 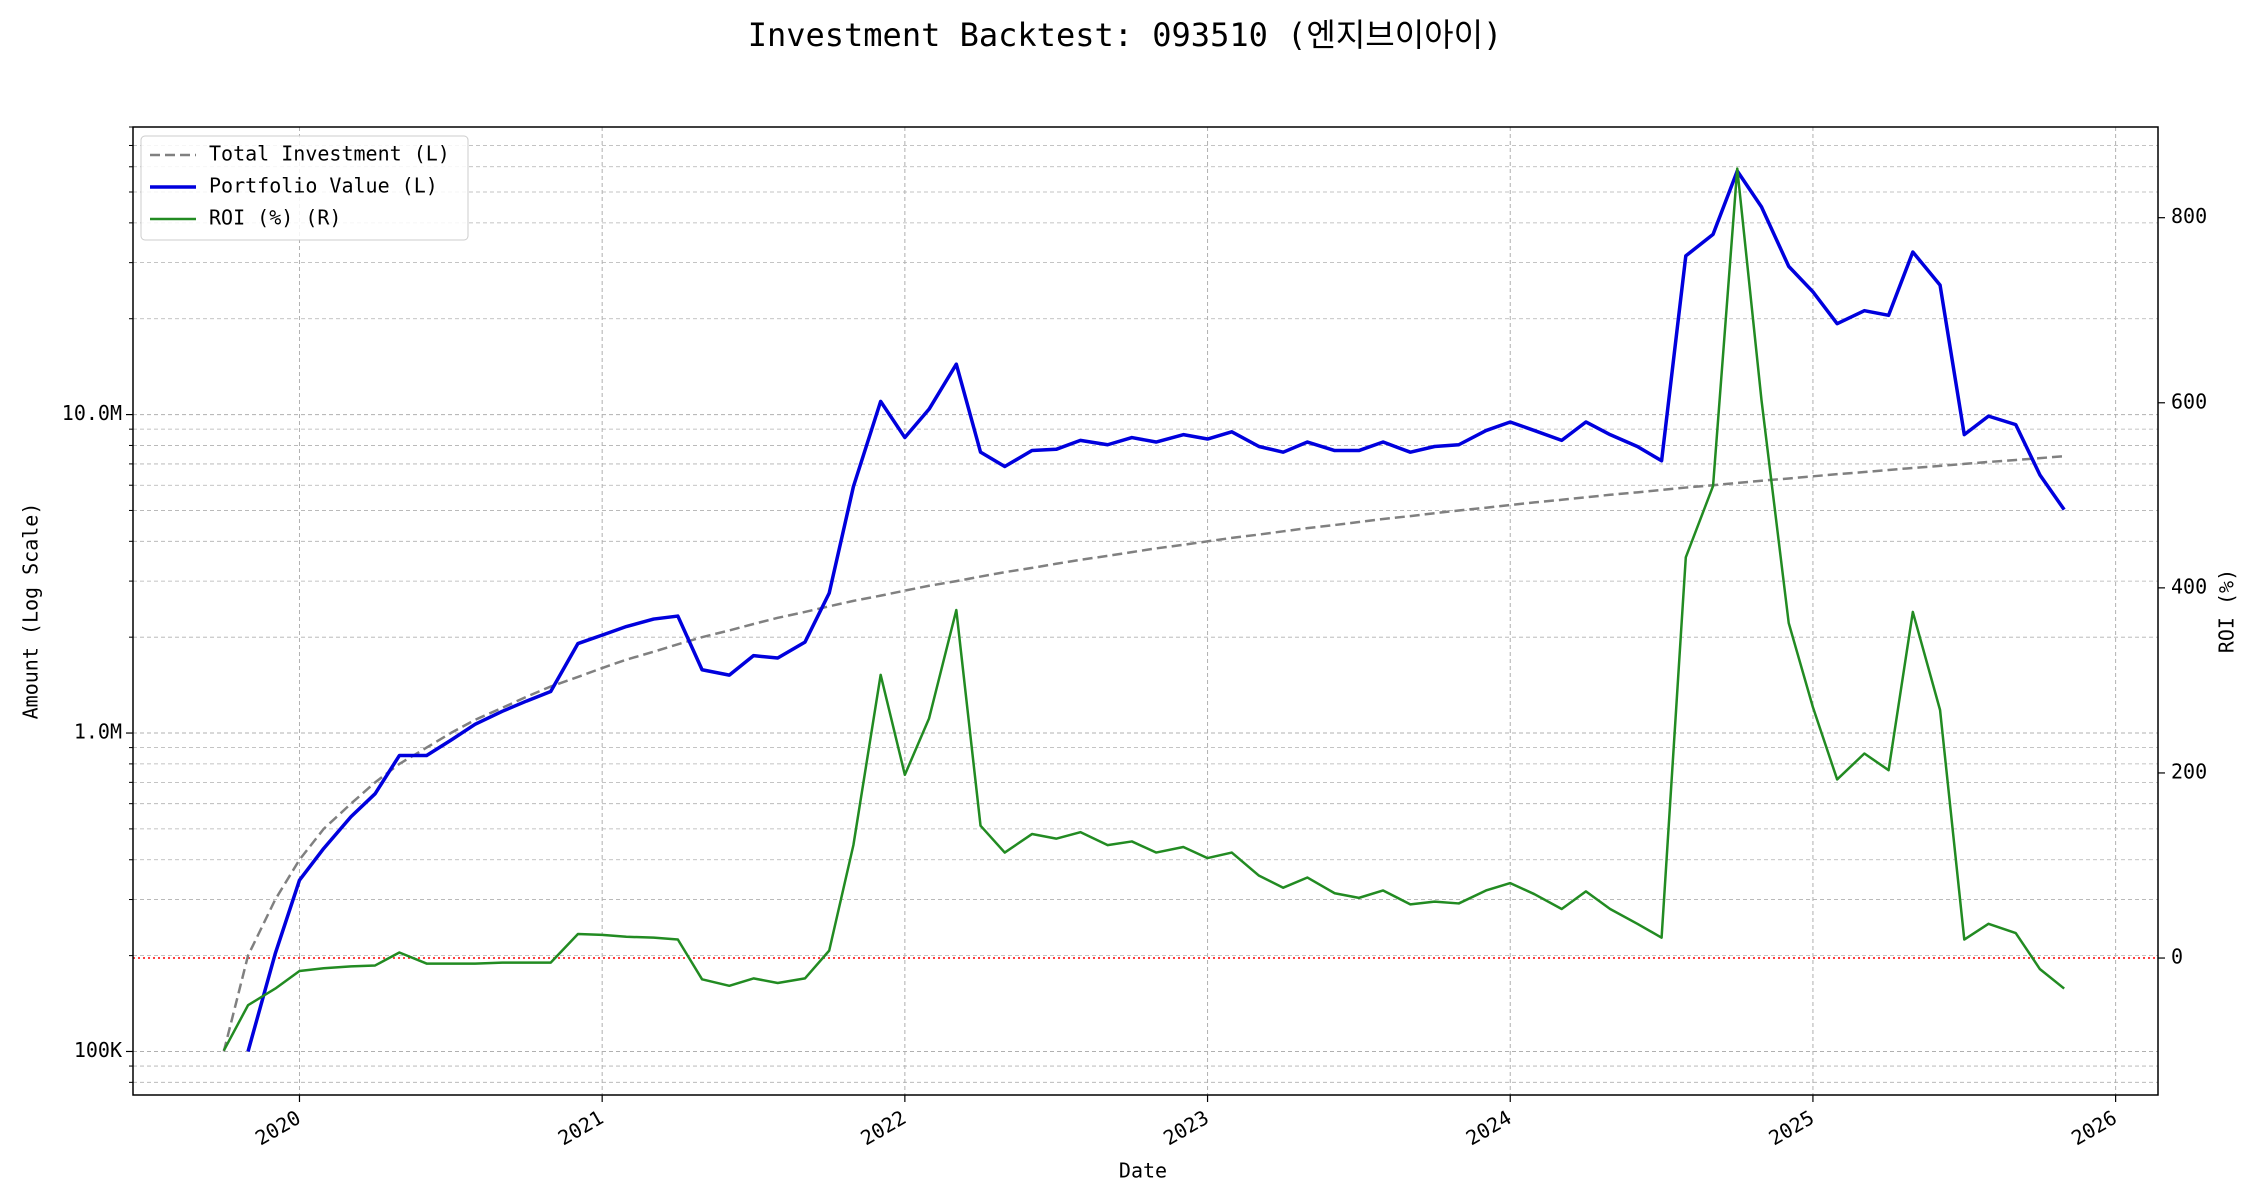 What do you see at coordinates (2177, 957) in the screenshot?
I see `y2-tick-label: 0` at bounding box center [2177, 957].